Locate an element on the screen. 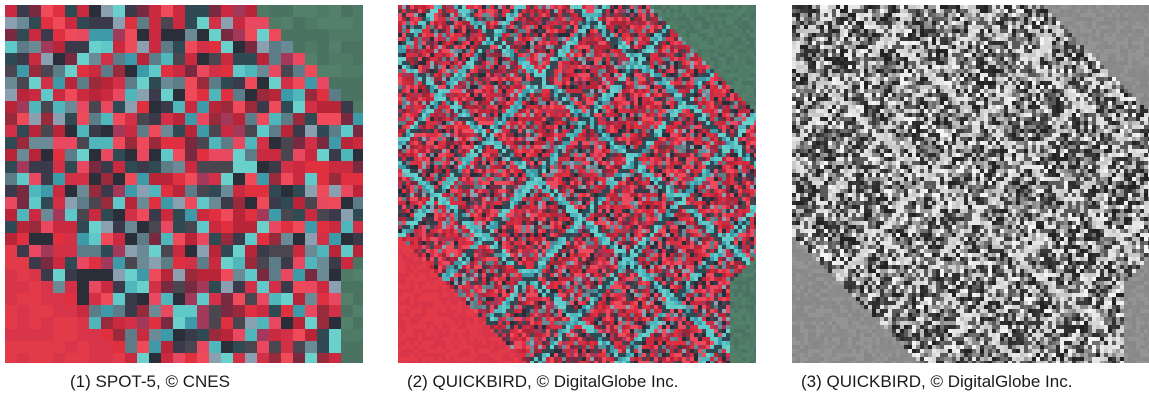 This screenshot has width=1149, height=403. caption-2: (2) QUICKBIRD, © DigitalGlobe Inc. is located at coordinates (543, 381).